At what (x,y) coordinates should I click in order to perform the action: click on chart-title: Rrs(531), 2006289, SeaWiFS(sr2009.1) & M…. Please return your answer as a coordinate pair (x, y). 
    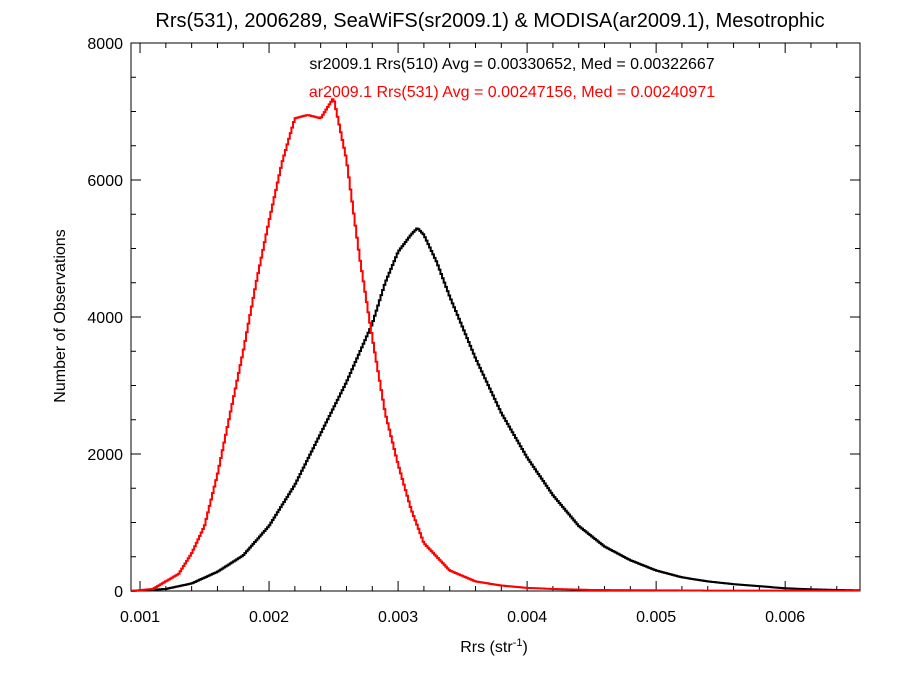
    Looking at the image, I should click on (489, 21).